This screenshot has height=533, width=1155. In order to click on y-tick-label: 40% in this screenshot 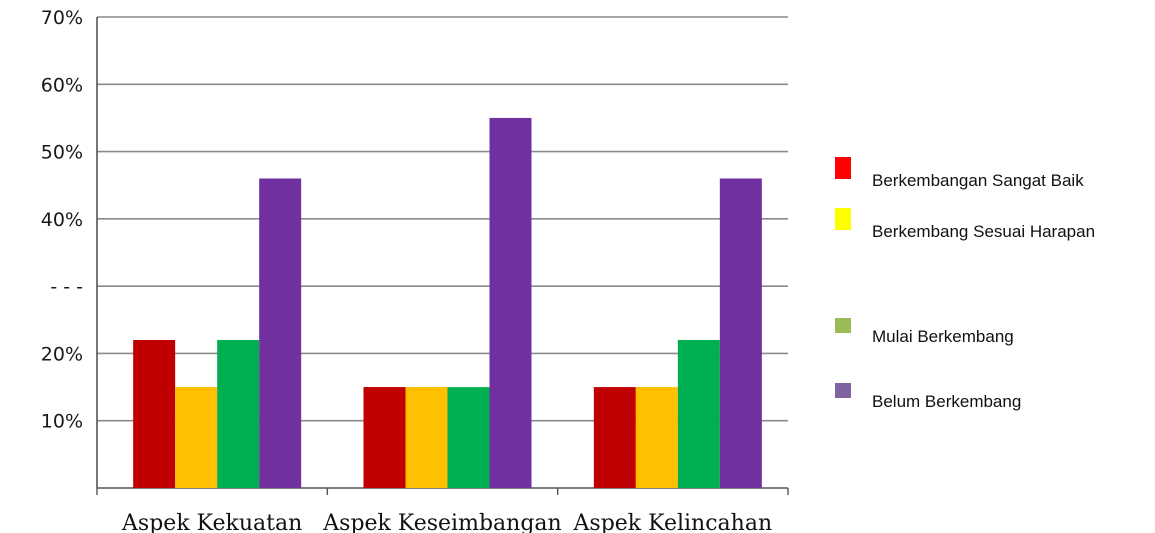, I will do `click(62, 220)`.